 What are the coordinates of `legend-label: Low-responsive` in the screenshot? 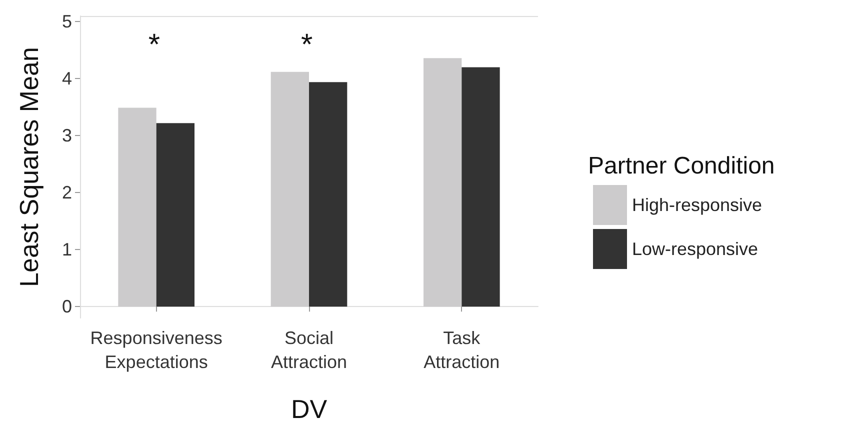 It's located at (695, 249).